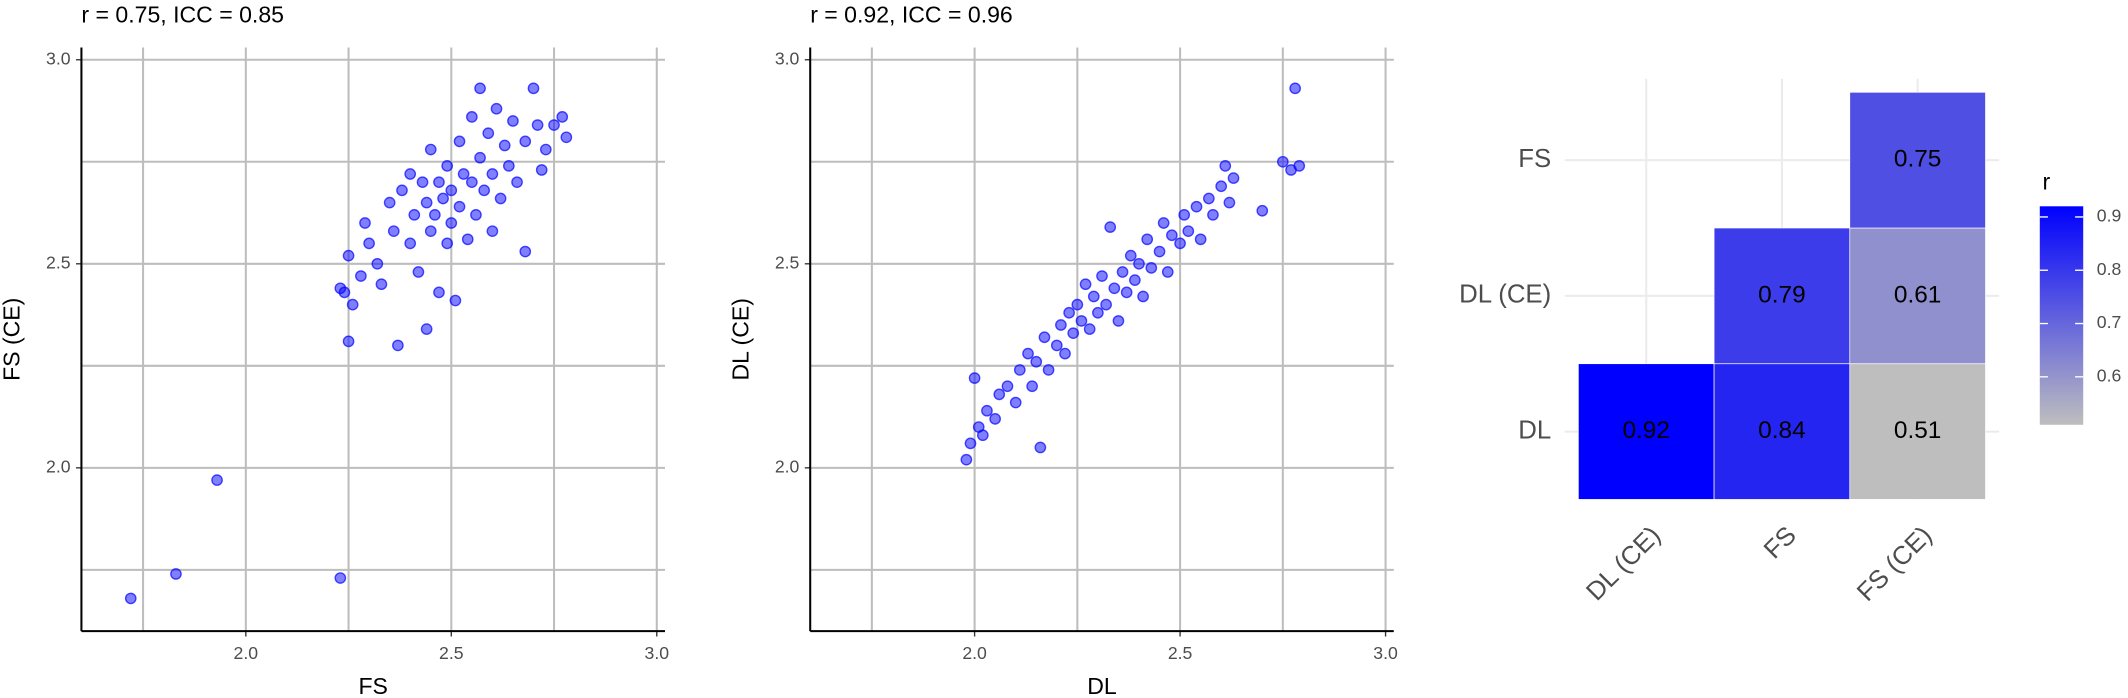 This screenshot has height=698, width=2128. Describe the element at coordinates (246, 653) in the screenshot. I see `x-tick-label: 2.0` at that location.